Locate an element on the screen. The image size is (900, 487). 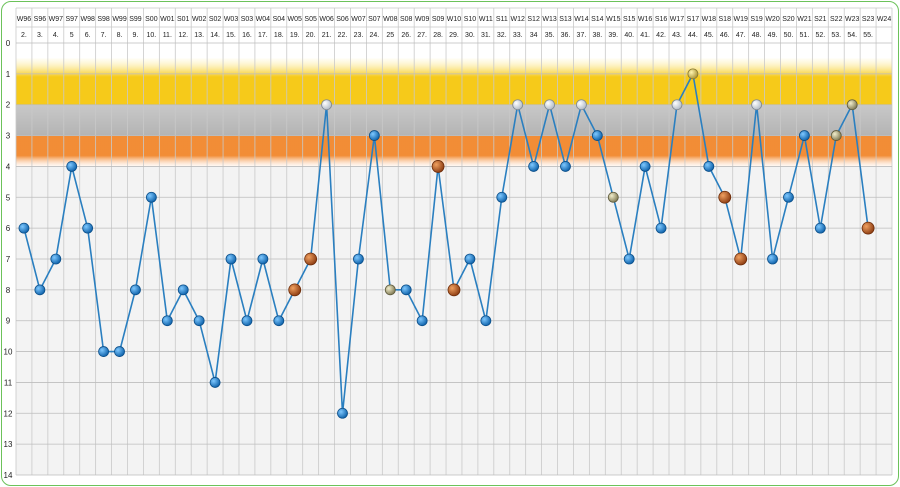
season-label: S23 is located at coordinates (868, 19).